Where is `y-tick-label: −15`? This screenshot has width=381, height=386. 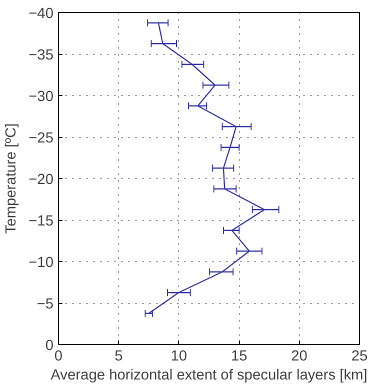
y-tick-label: −15 is located at coordinates (41, 222).